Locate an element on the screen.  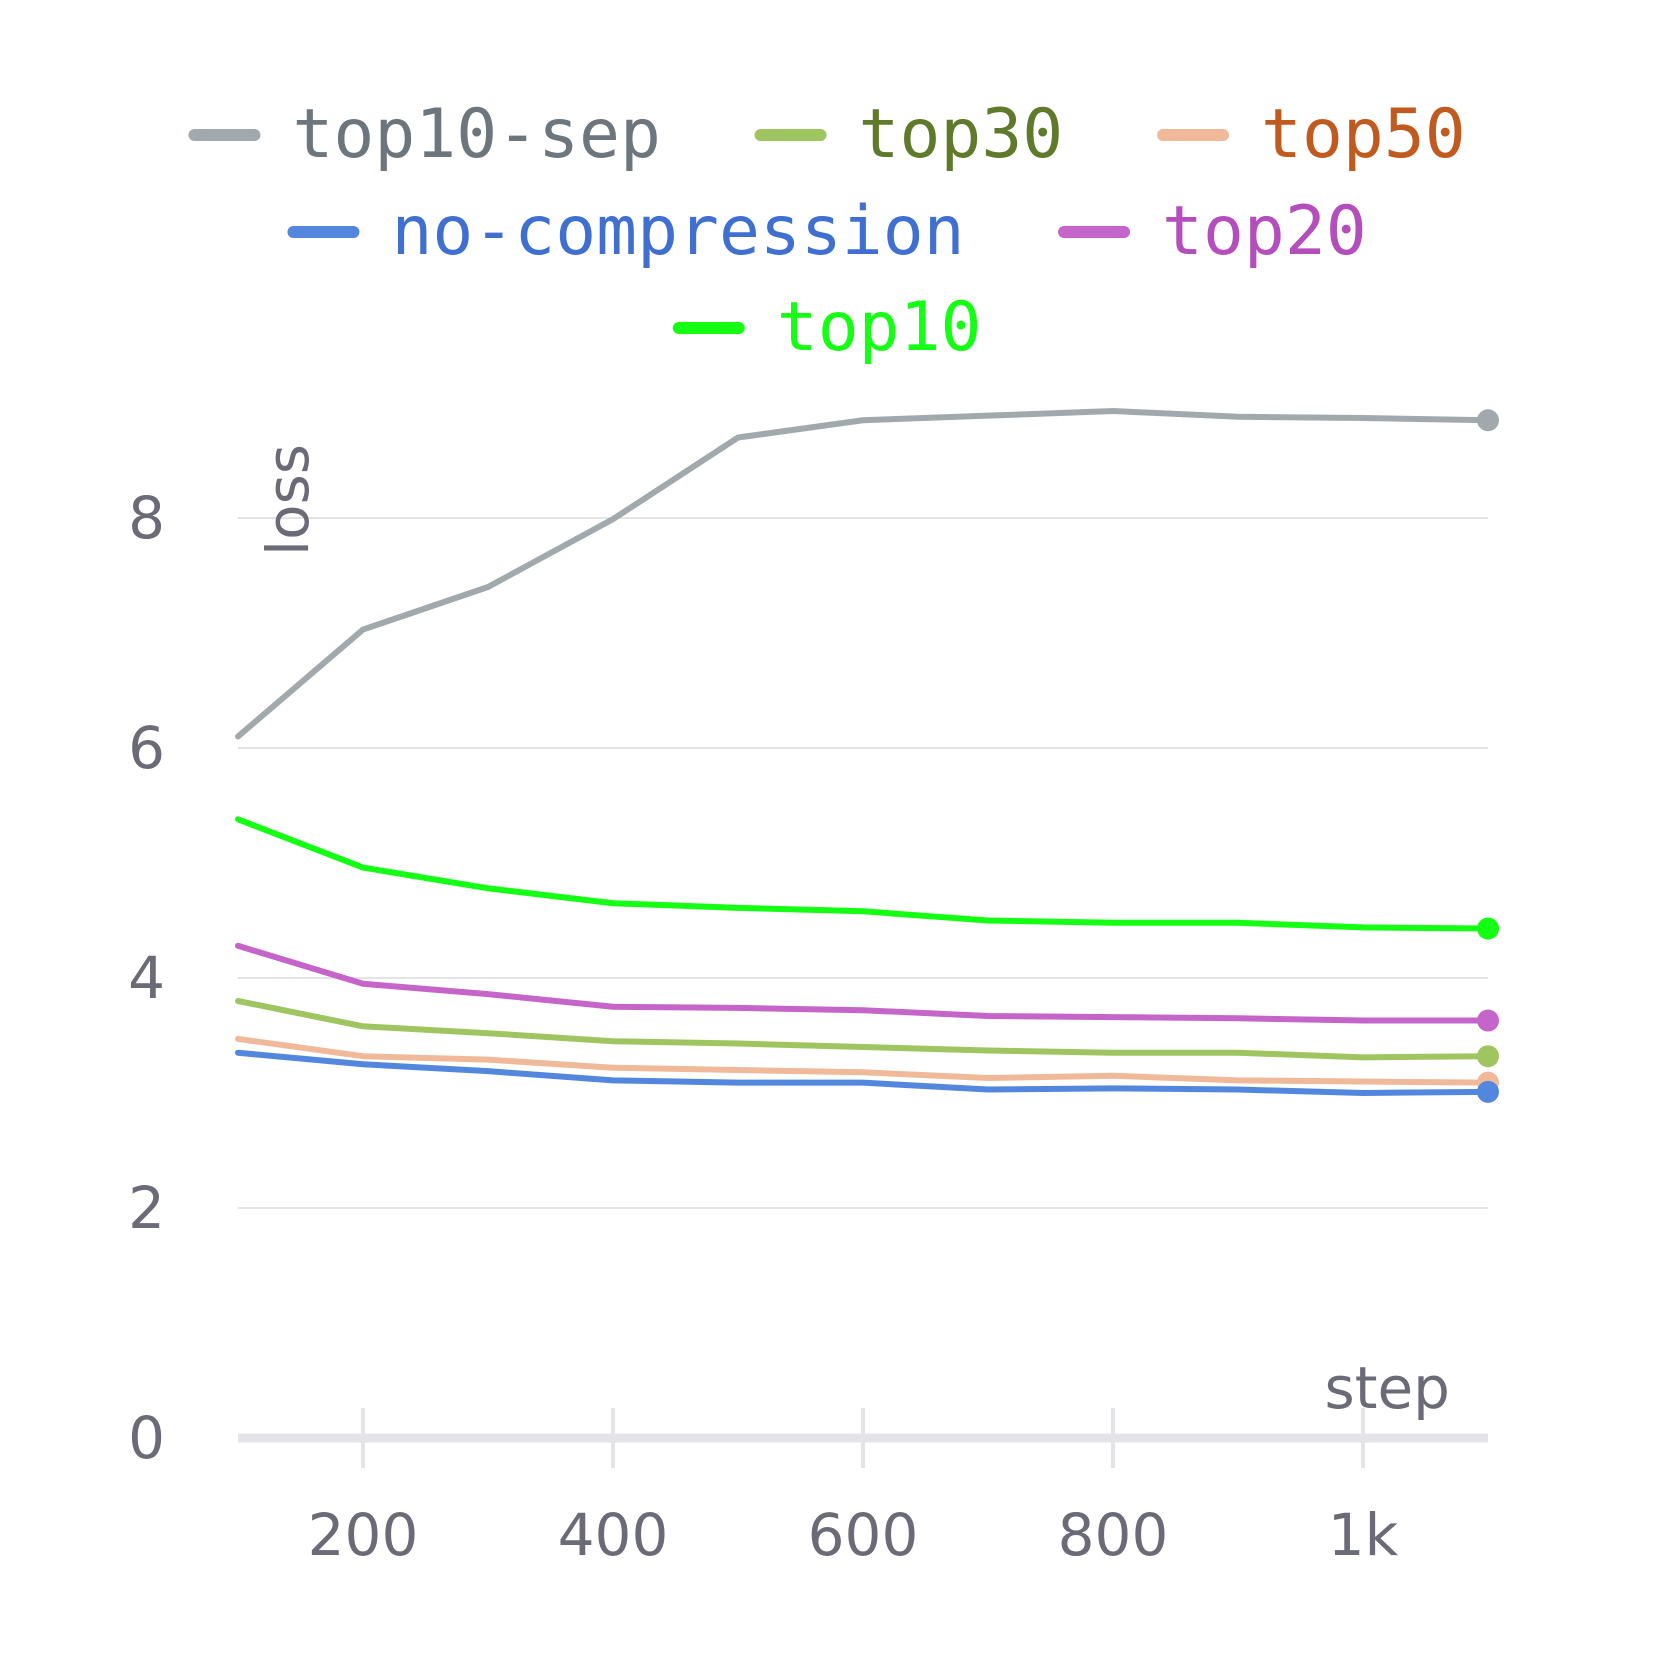
legend-label: top50 is located at coordinates (1363, 134).